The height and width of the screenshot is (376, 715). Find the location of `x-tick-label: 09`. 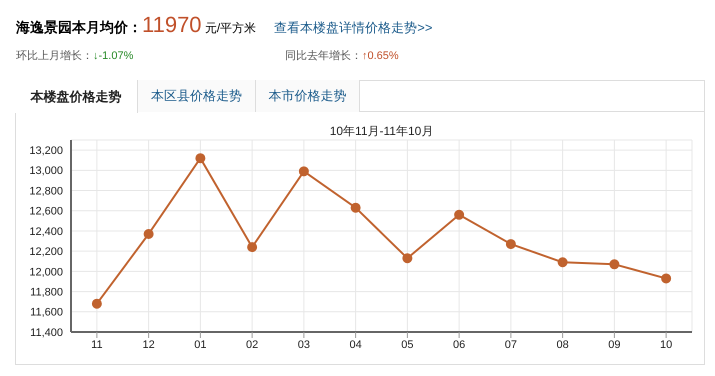

x-tick-label: 09 is located at coordinates (614, 344).